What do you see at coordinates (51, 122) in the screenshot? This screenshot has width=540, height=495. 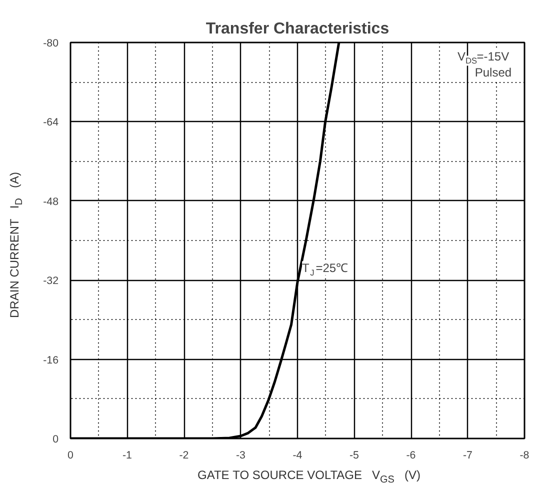 I see `y-tick-label: -64` at bounding box center [51, 122].